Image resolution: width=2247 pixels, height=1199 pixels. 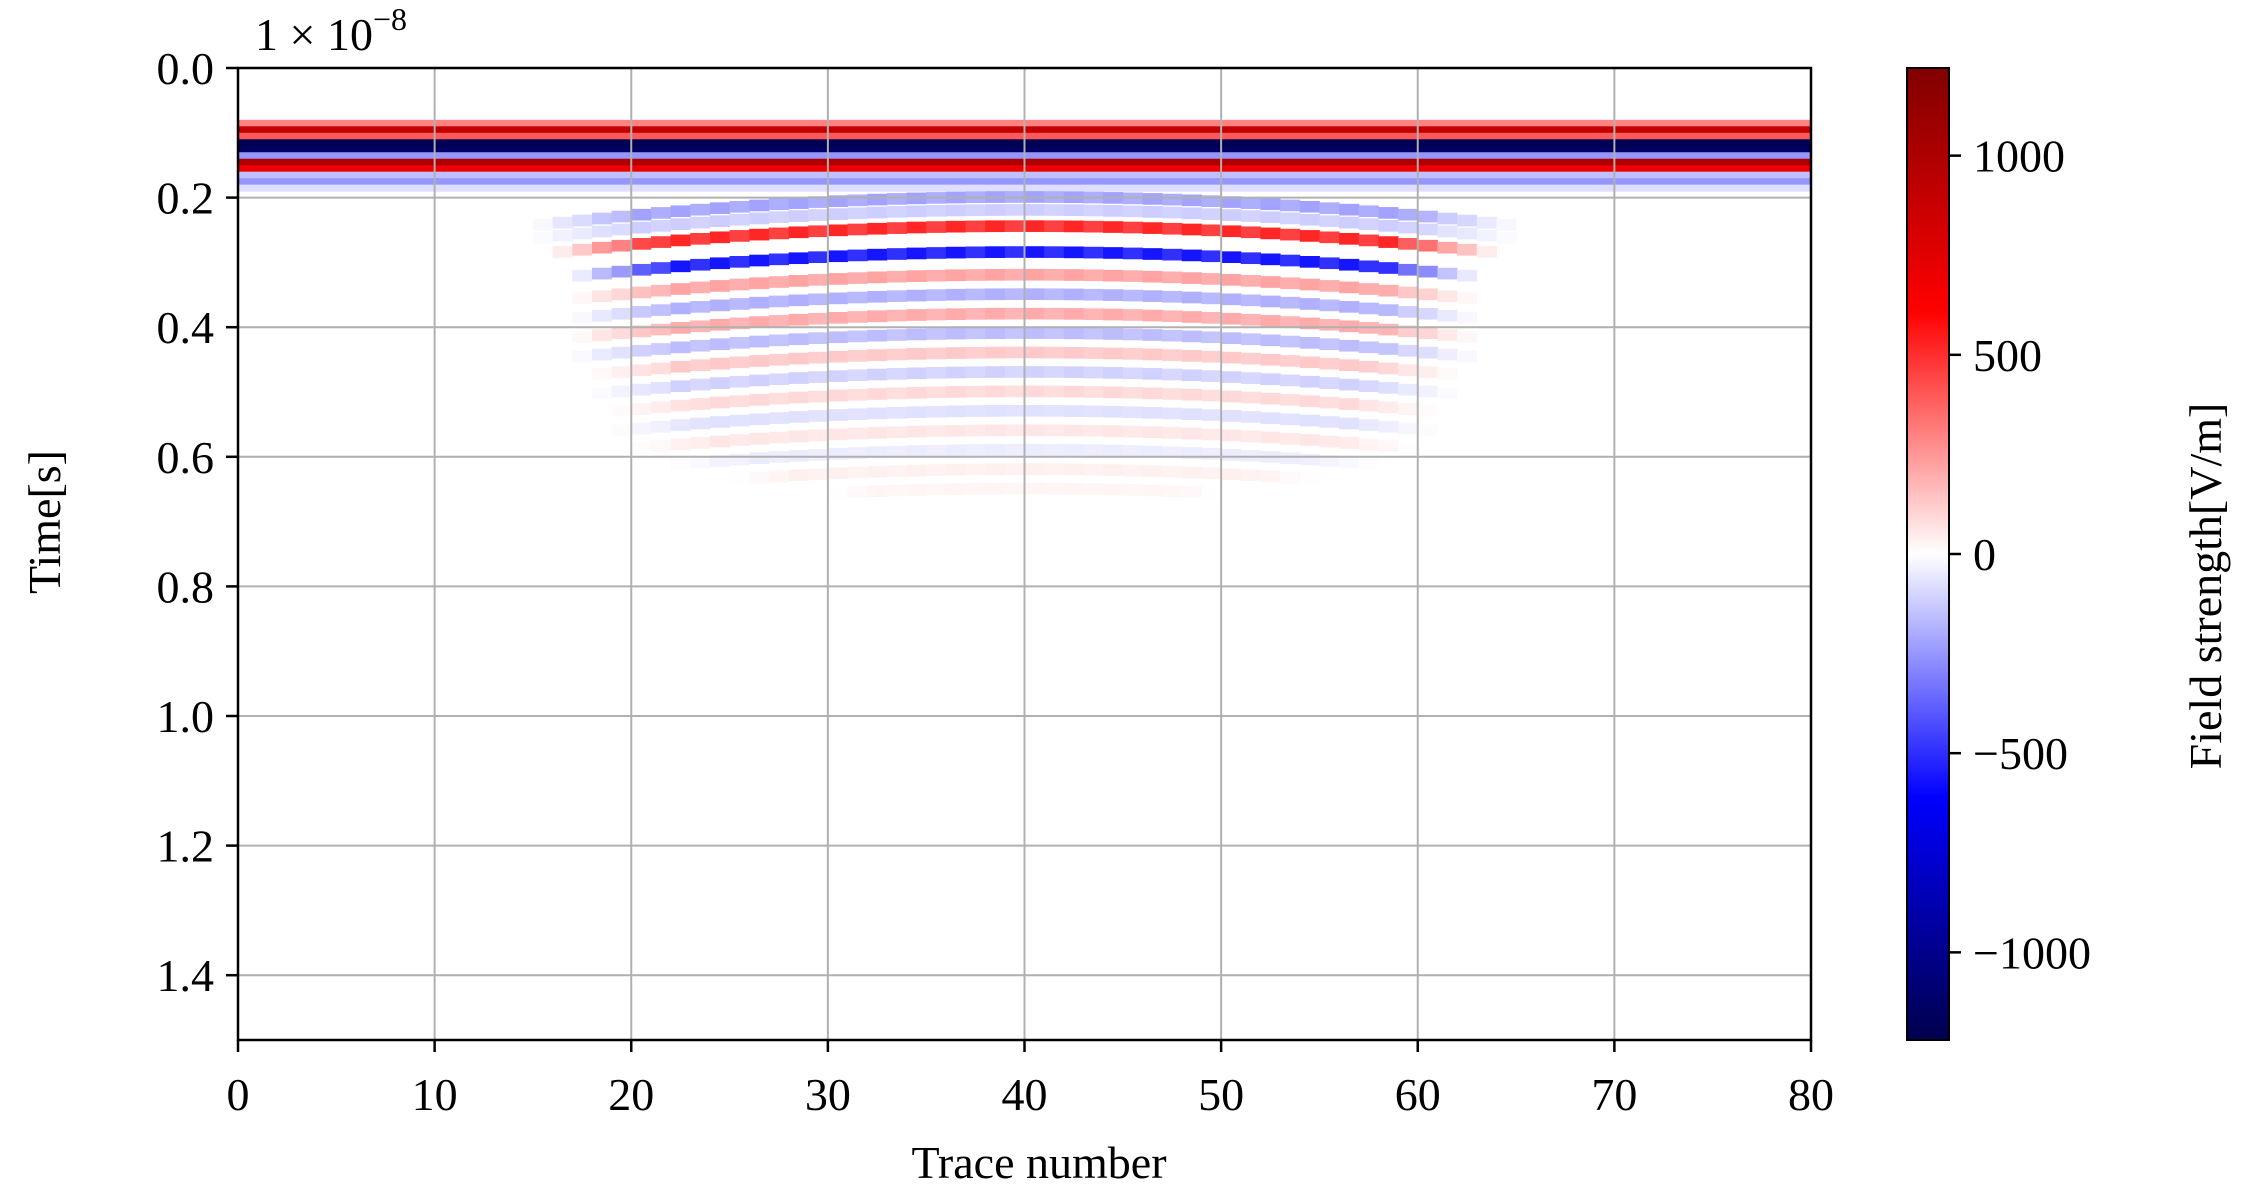 What do you see at coordinates (390, 19) in the screenshot?
I see `y-scale-factor-exponent: −8` at bounding box center [390, 19].